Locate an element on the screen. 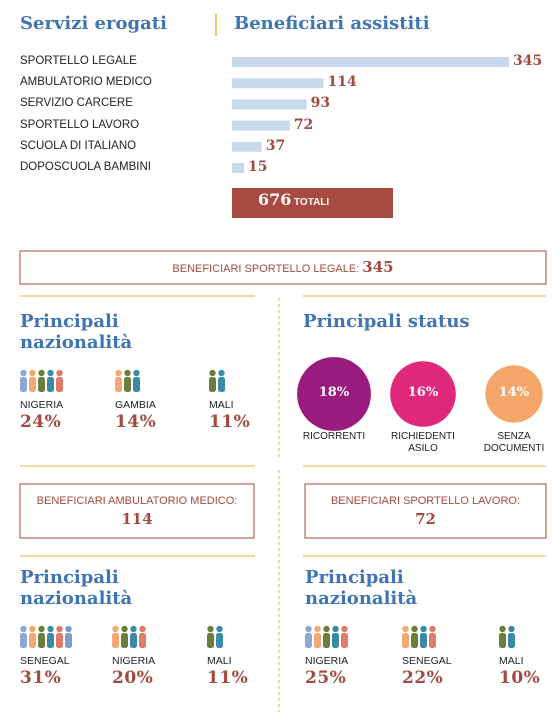 The height and width of the screenshot is (712, 557). status-value: 14% is located at coordinates (514, 392).